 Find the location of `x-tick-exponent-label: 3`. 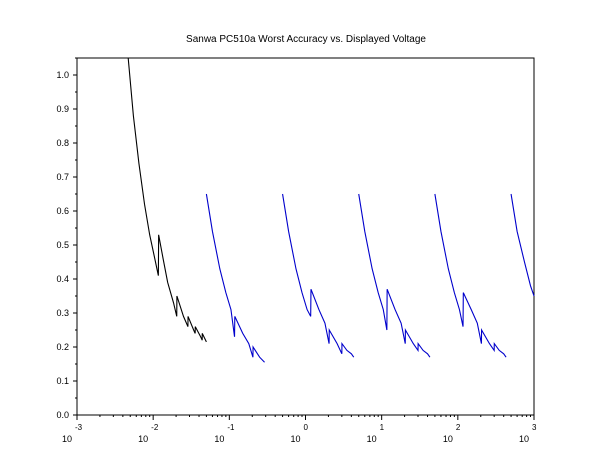

x-tick-exponent-label: 3 is located at coordinates (534, 427).